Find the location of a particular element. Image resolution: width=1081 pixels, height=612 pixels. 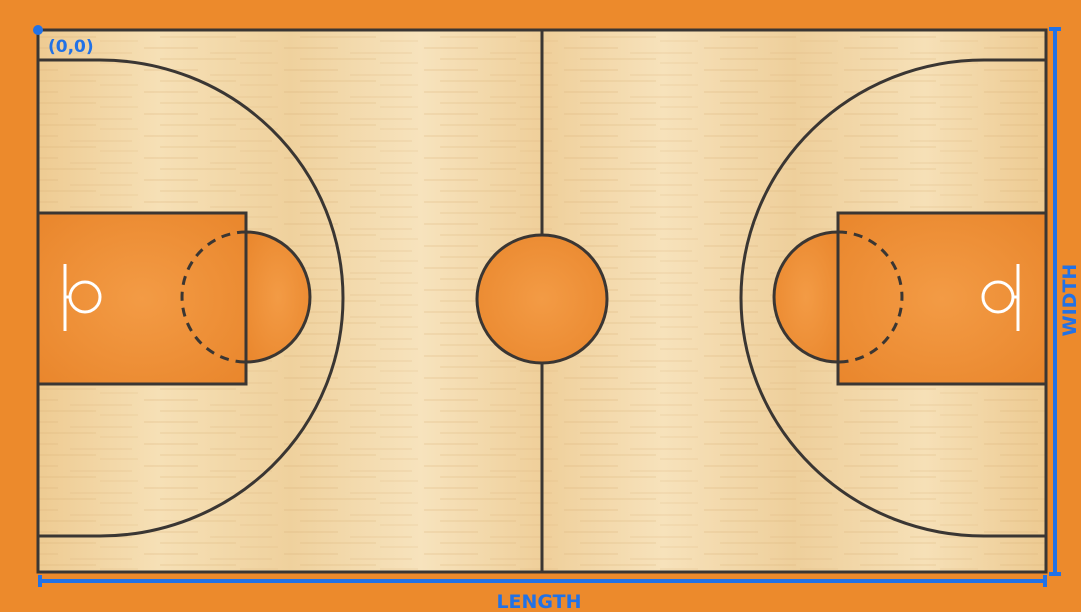

left-free-throw-arc is located at coordinates (278, 297).